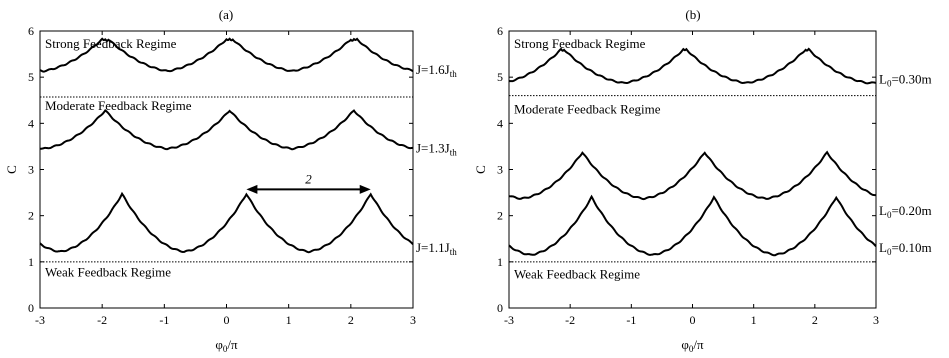 The image size is (949, 358). I want to click on series-label: J=1.6Jth, so click(436, 70).